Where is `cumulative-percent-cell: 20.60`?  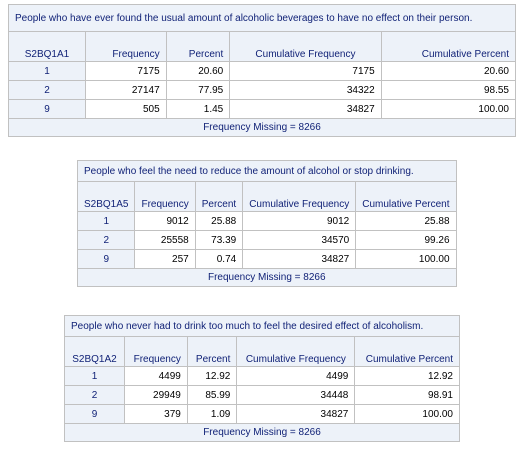 cumulative-percent-cell: 20.60 is located at coordinates (448, 71).